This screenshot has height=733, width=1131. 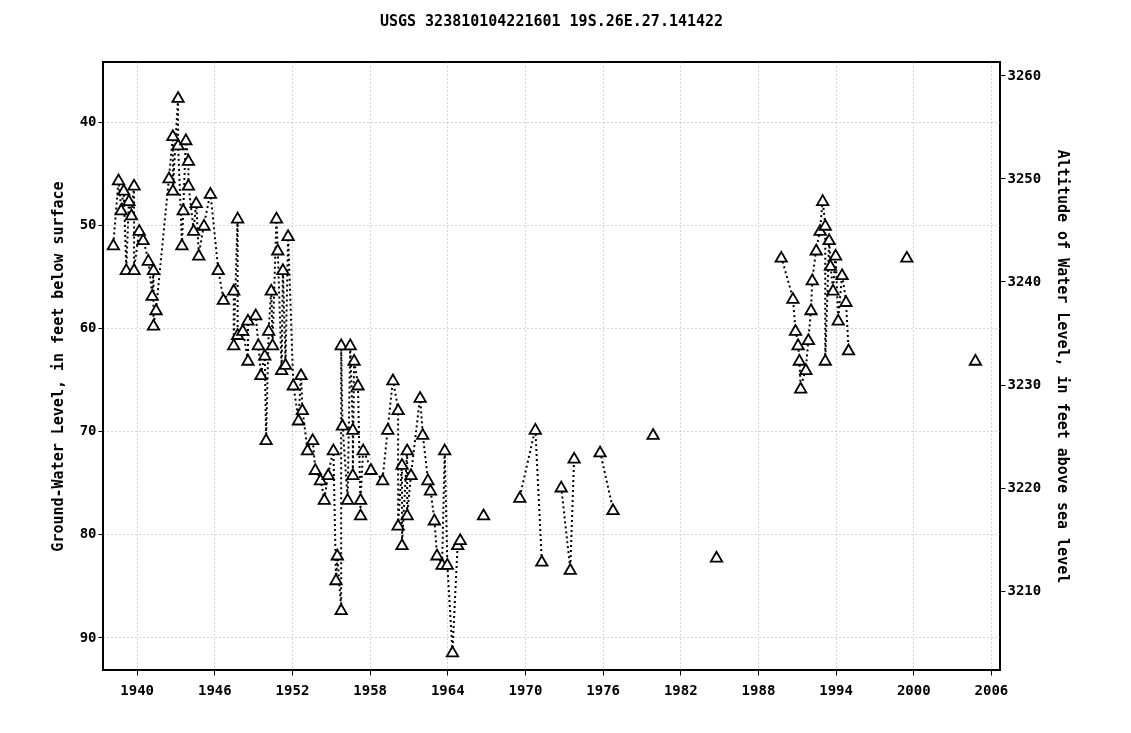 What do you see at coordinates (57, 366) in the screenshot?
I see `y-axis-title: Ground-Water Level, in feet below surface` at bounding box center [57, 366].